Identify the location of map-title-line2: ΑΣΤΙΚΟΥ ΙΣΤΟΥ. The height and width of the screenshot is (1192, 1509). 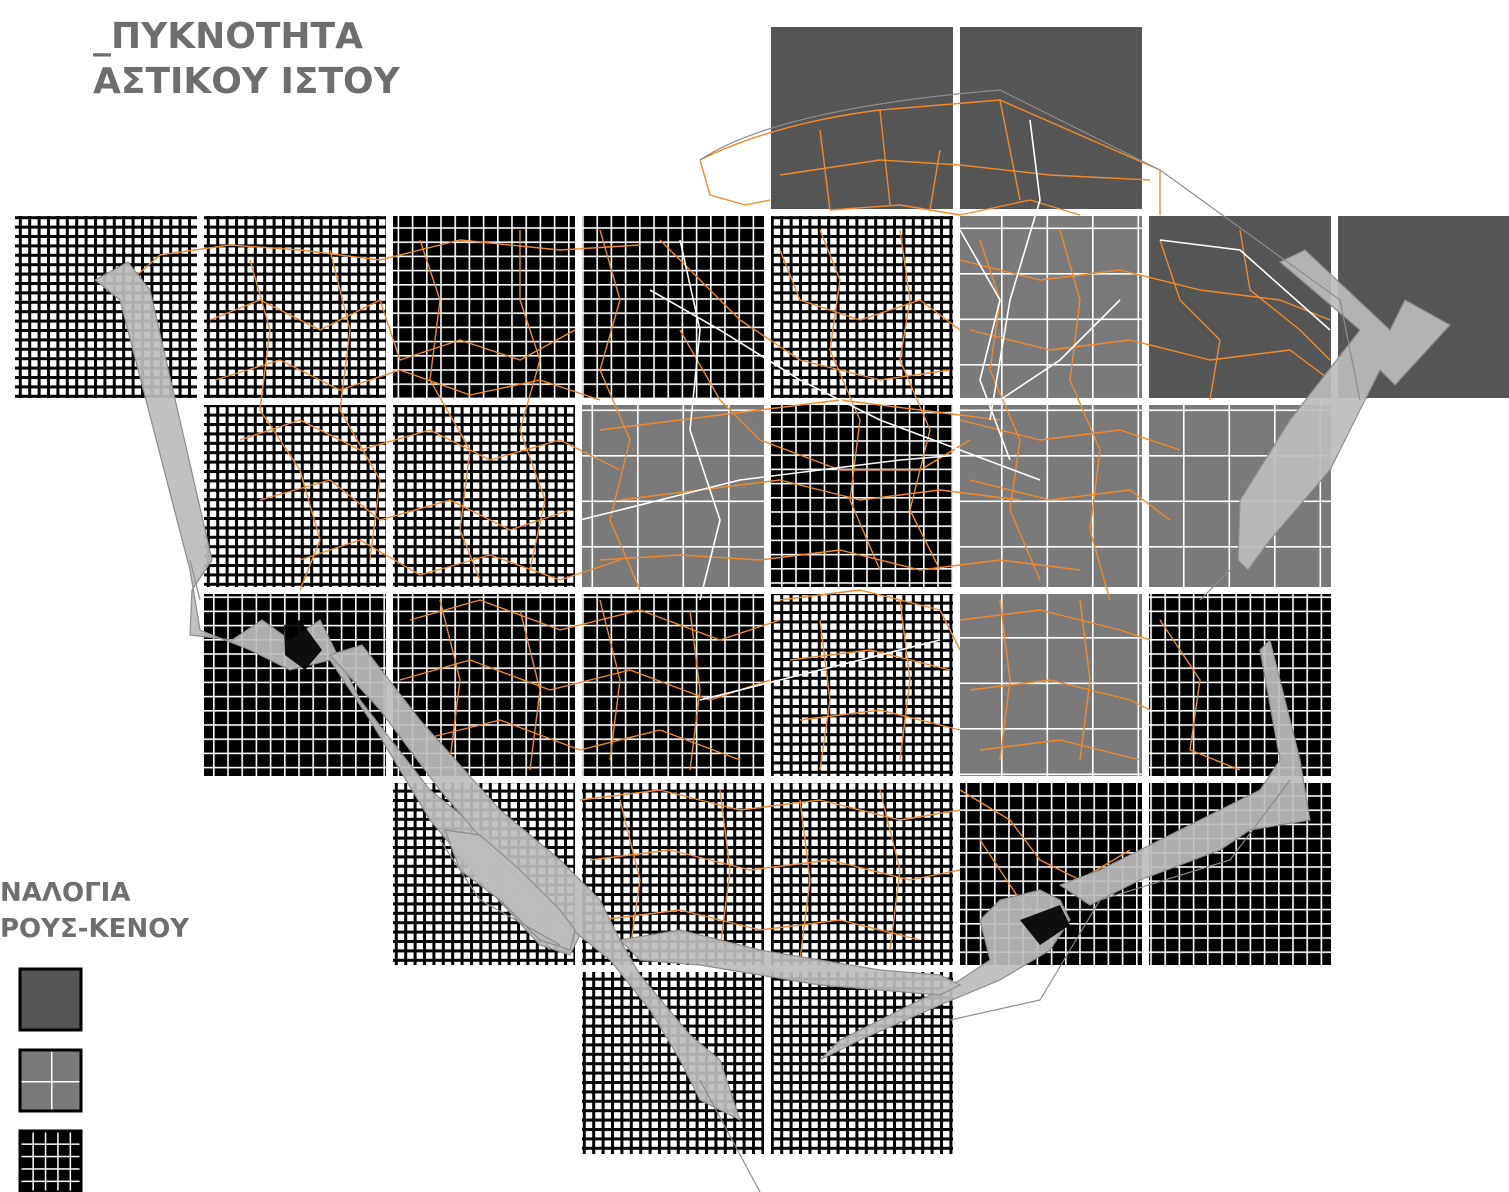
(247, 81).